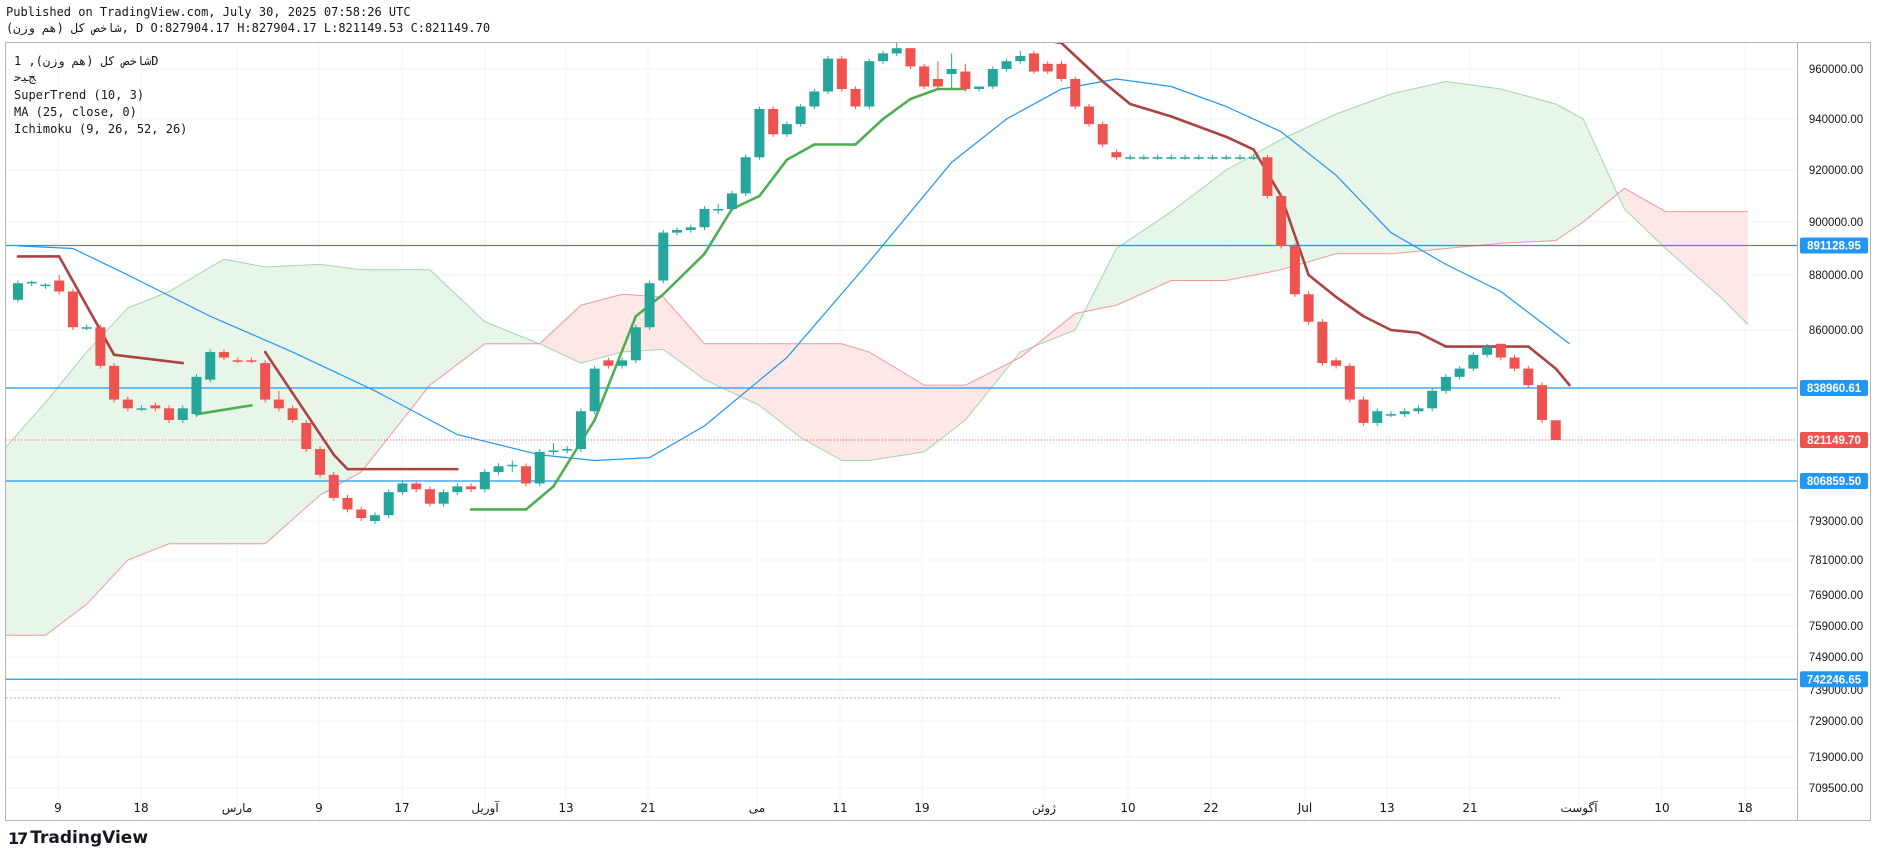 This screenshot has width=1878, height=858. I want to click on price-tick-label: 880000.00, so click(1836, 276).